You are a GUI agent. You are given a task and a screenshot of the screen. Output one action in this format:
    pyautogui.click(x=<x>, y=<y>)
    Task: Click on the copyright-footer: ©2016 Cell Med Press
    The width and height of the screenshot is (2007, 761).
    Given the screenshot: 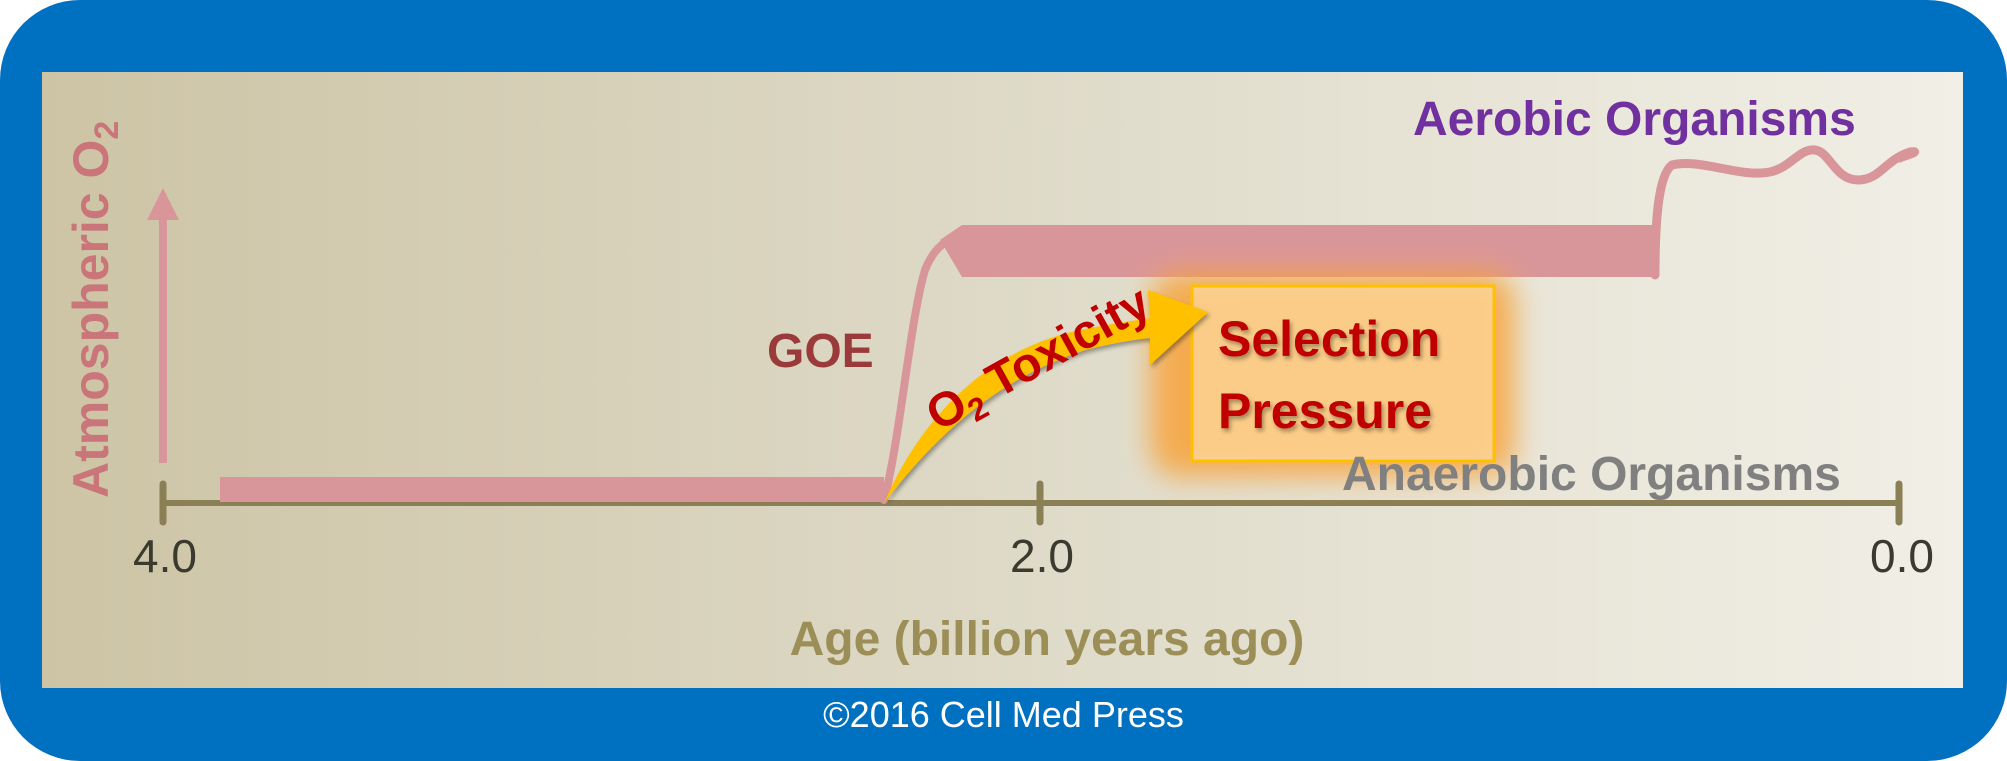 What is the action you would take?
    pyautogui.click(x=1003, y=714)
    